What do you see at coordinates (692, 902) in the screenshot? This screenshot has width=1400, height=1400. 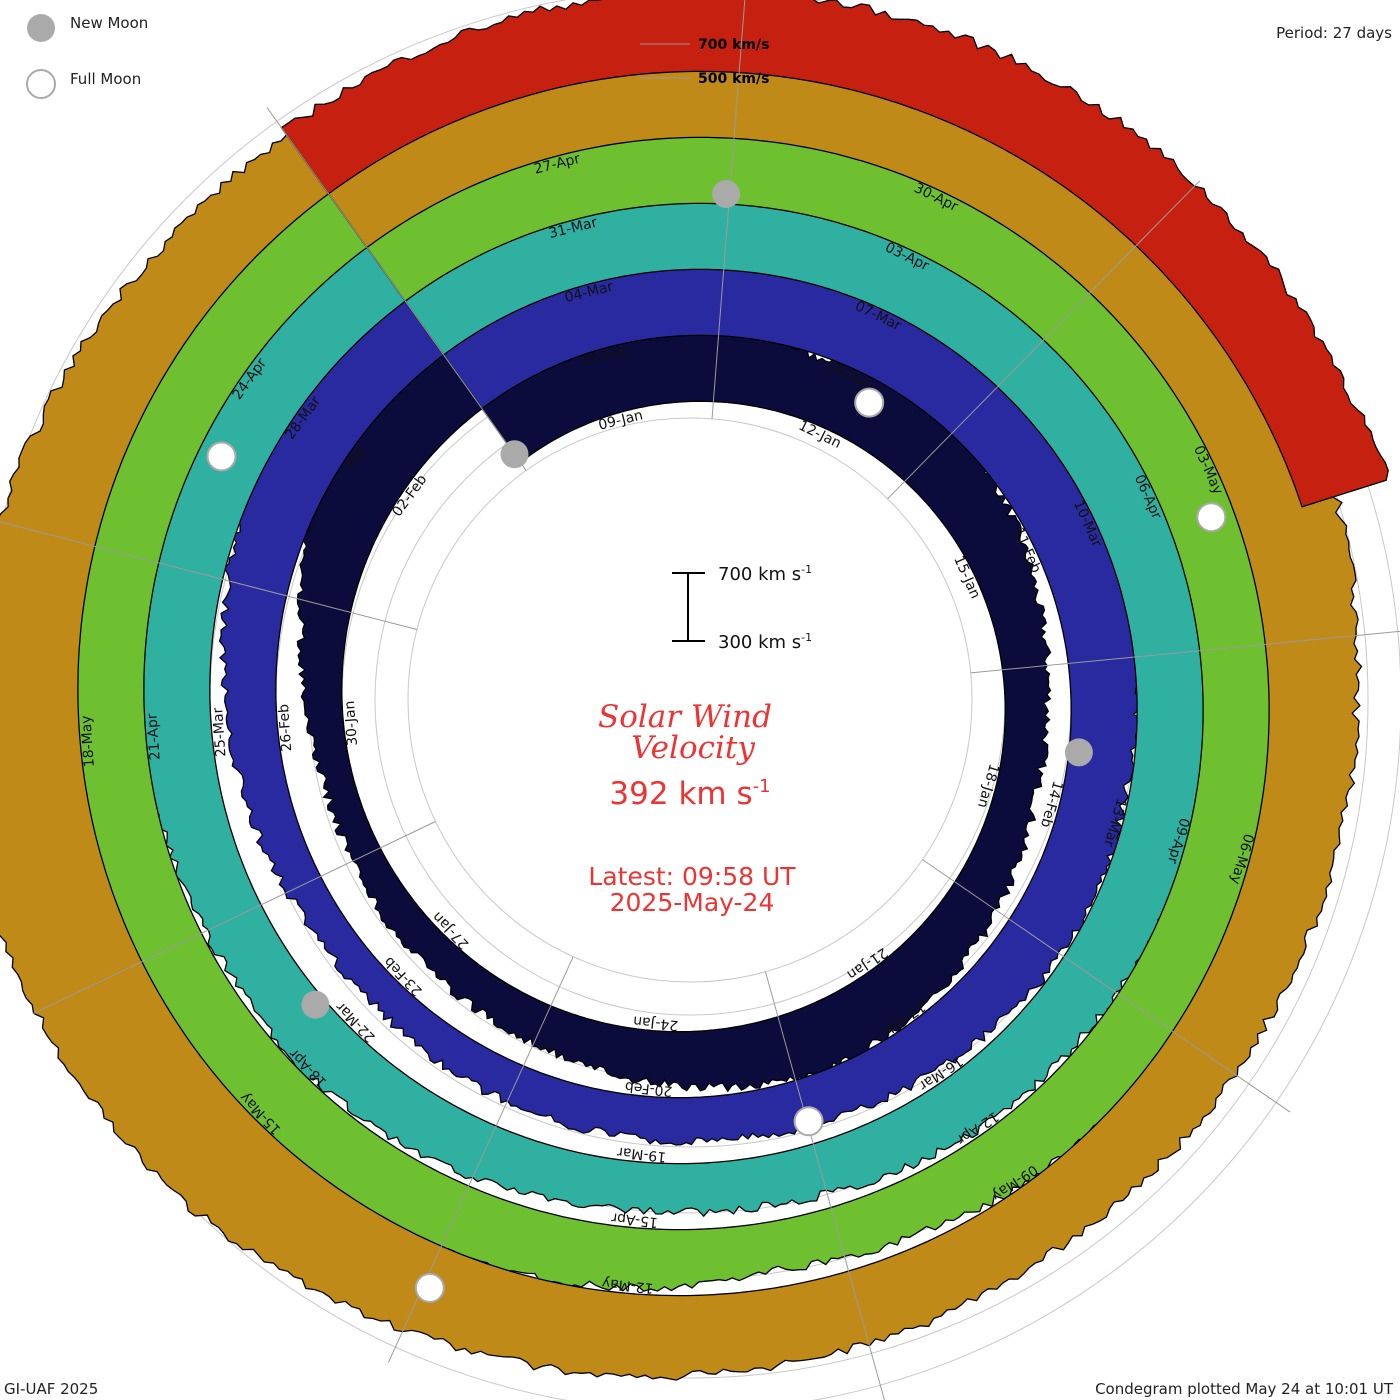 I see `latest-date: 2025-May-24` at bounding box center [692, 902].